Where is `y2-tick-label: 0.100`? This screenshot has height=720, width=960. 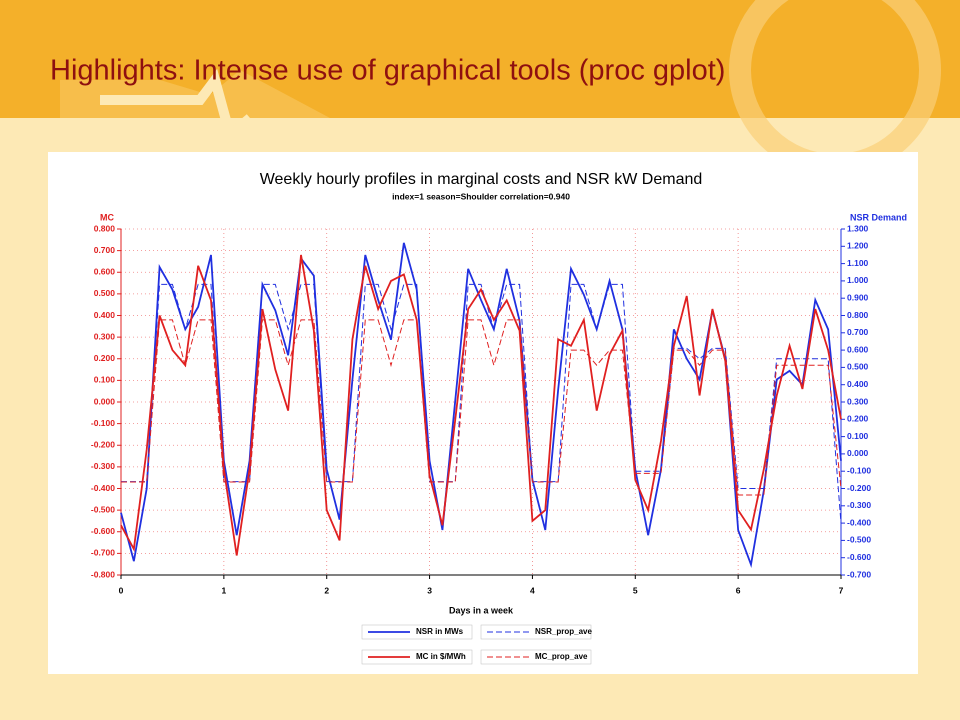 y2-tick-label: 0.100 is located at coordinates (858, 436).